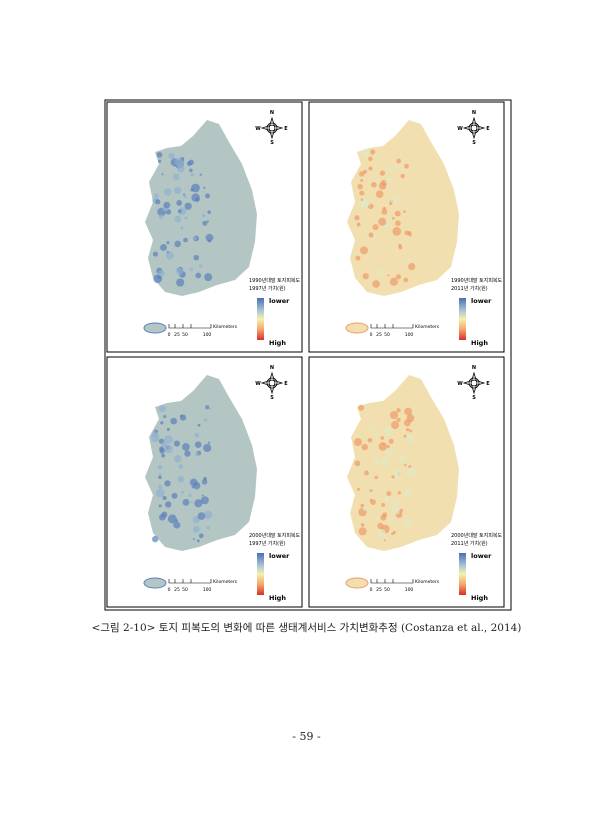  Describe the element at coordinates (474, 113) in the screenshot. I see `compass-label: N` at that location.